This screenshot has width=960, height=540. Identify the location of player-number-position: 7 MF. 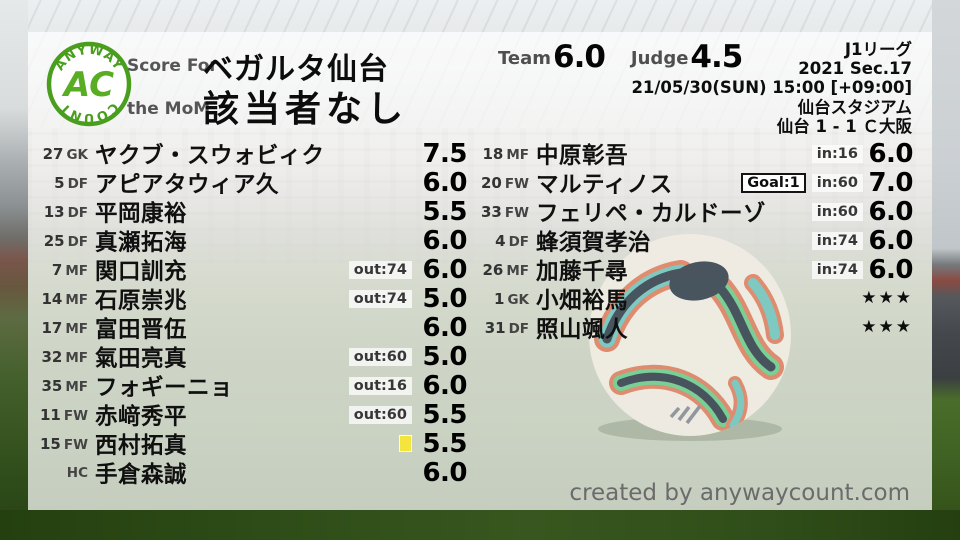
(67, 270).